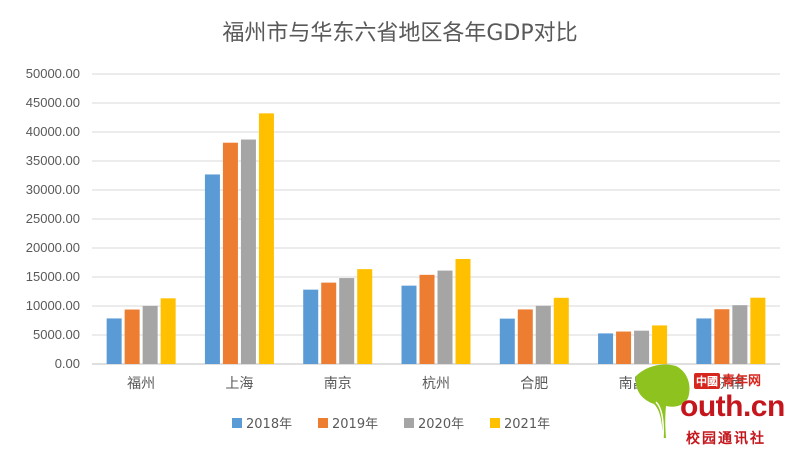 The width and height of the screenshot is (800, 455). I want to click on ginkgo-leaf-icon, so click(662, 401).